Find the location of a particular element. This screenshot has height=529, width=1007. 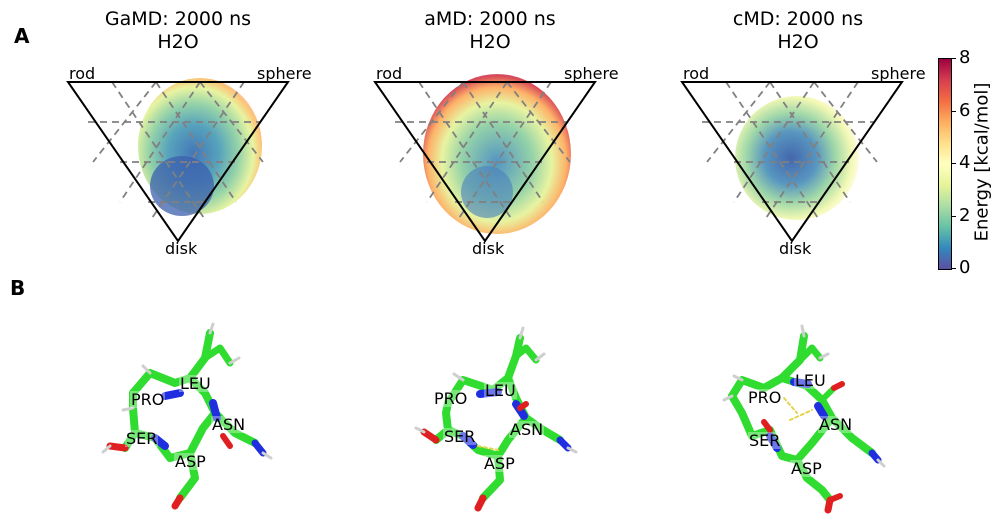

colorbar-tick-label: 0 is located at coordinates (965, 267).